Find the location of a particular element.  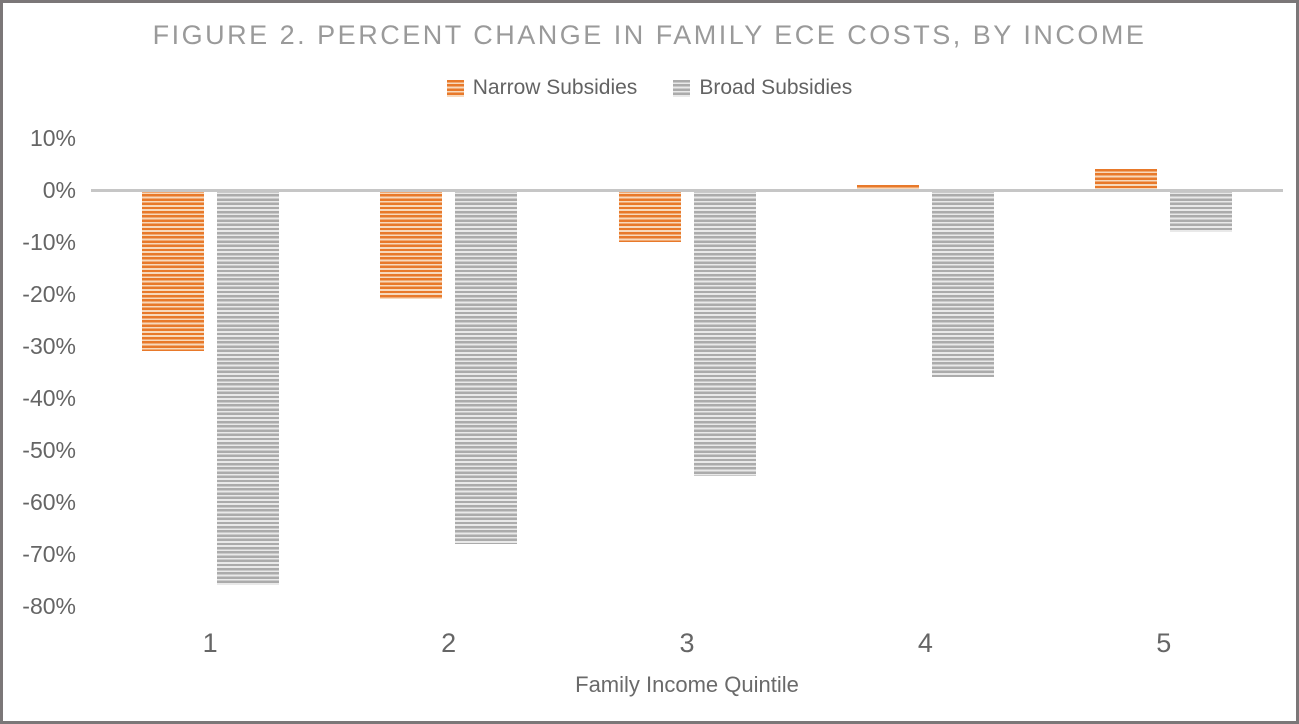

x-tick-label: 1 is located at coordinates (210, 643).